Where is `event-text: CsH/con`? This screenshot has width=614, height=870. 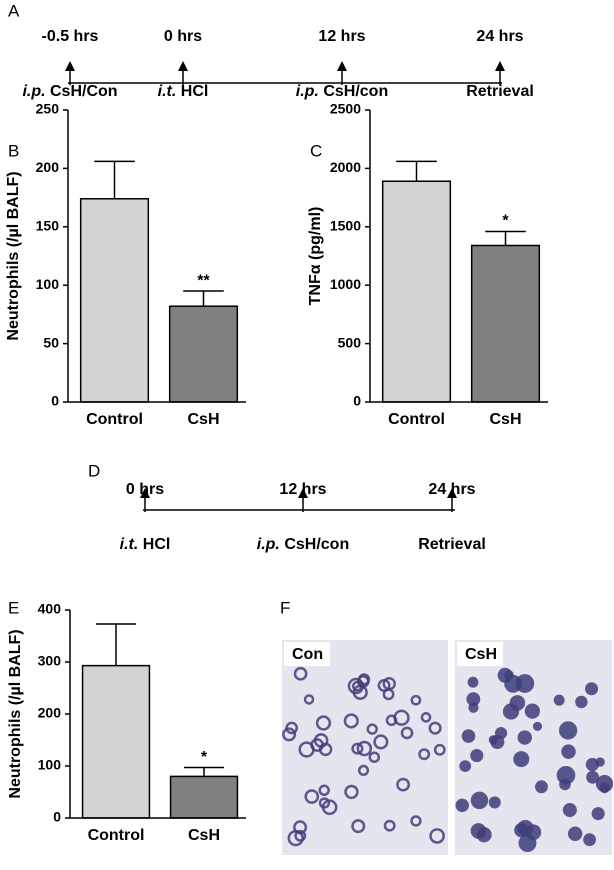 event-text: CsH/con is located at coordinates (355, 91).